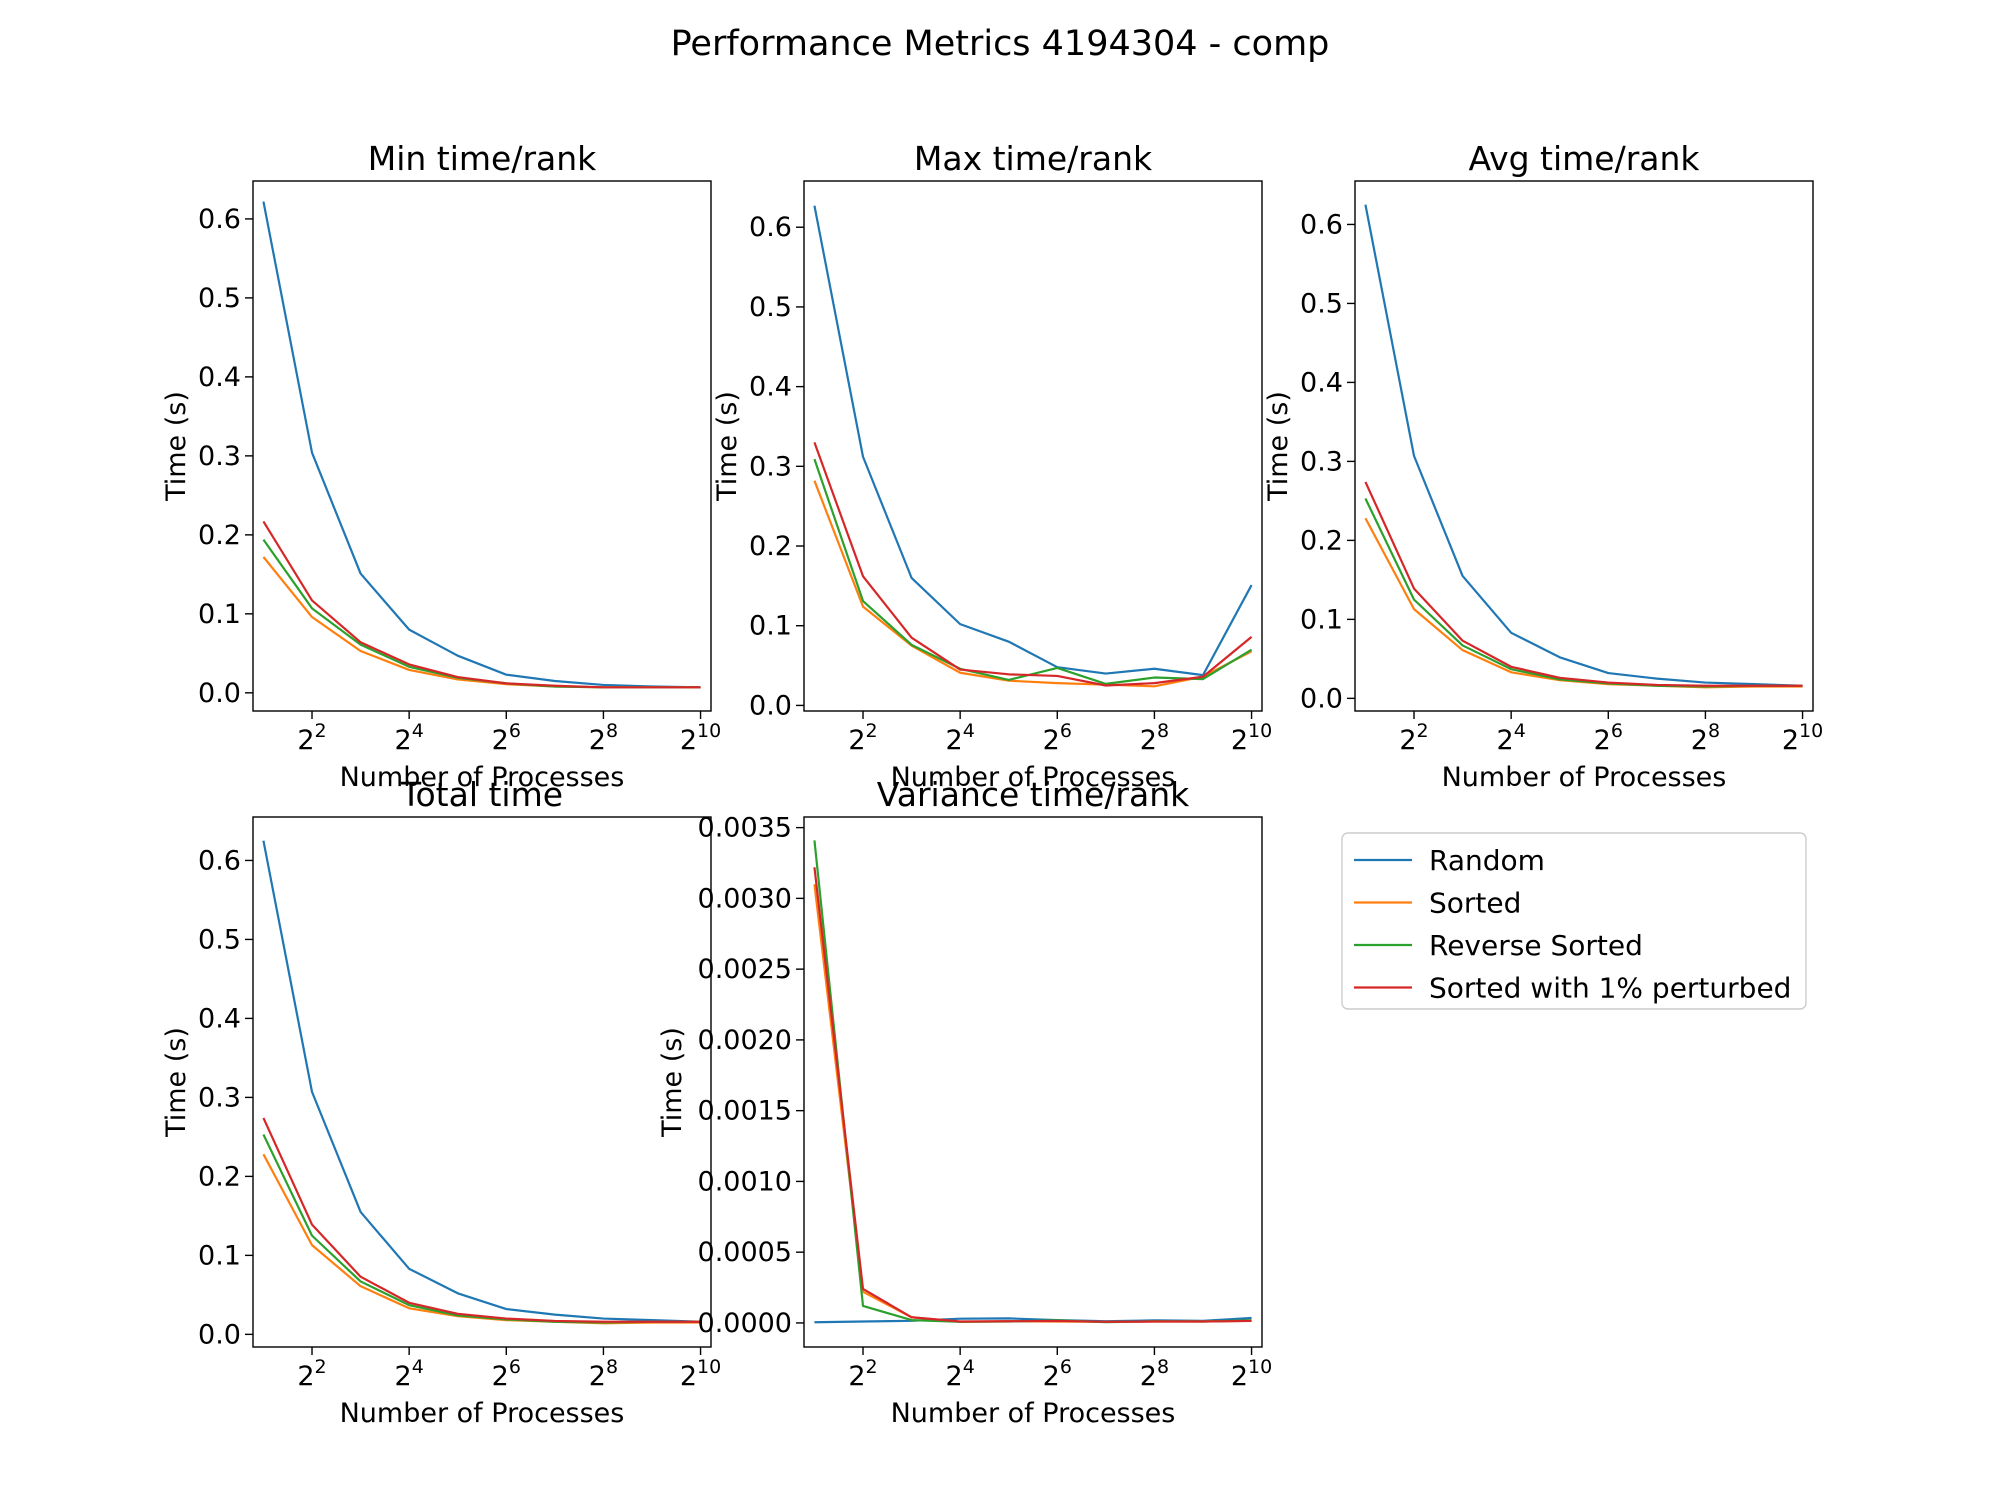 The image size is (2000, 1500). I want to click on y-tick-label: 0.0005, so click(745, 1252).